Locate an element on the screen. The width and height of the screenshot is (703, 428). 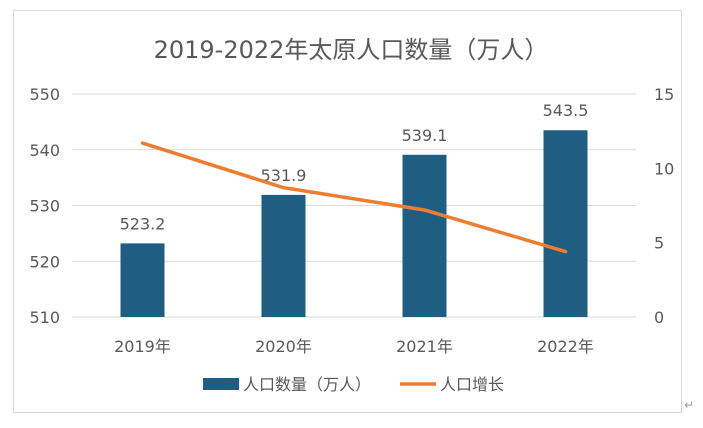
y-left-tick-label: 510 is located at coordinates (44, 317).